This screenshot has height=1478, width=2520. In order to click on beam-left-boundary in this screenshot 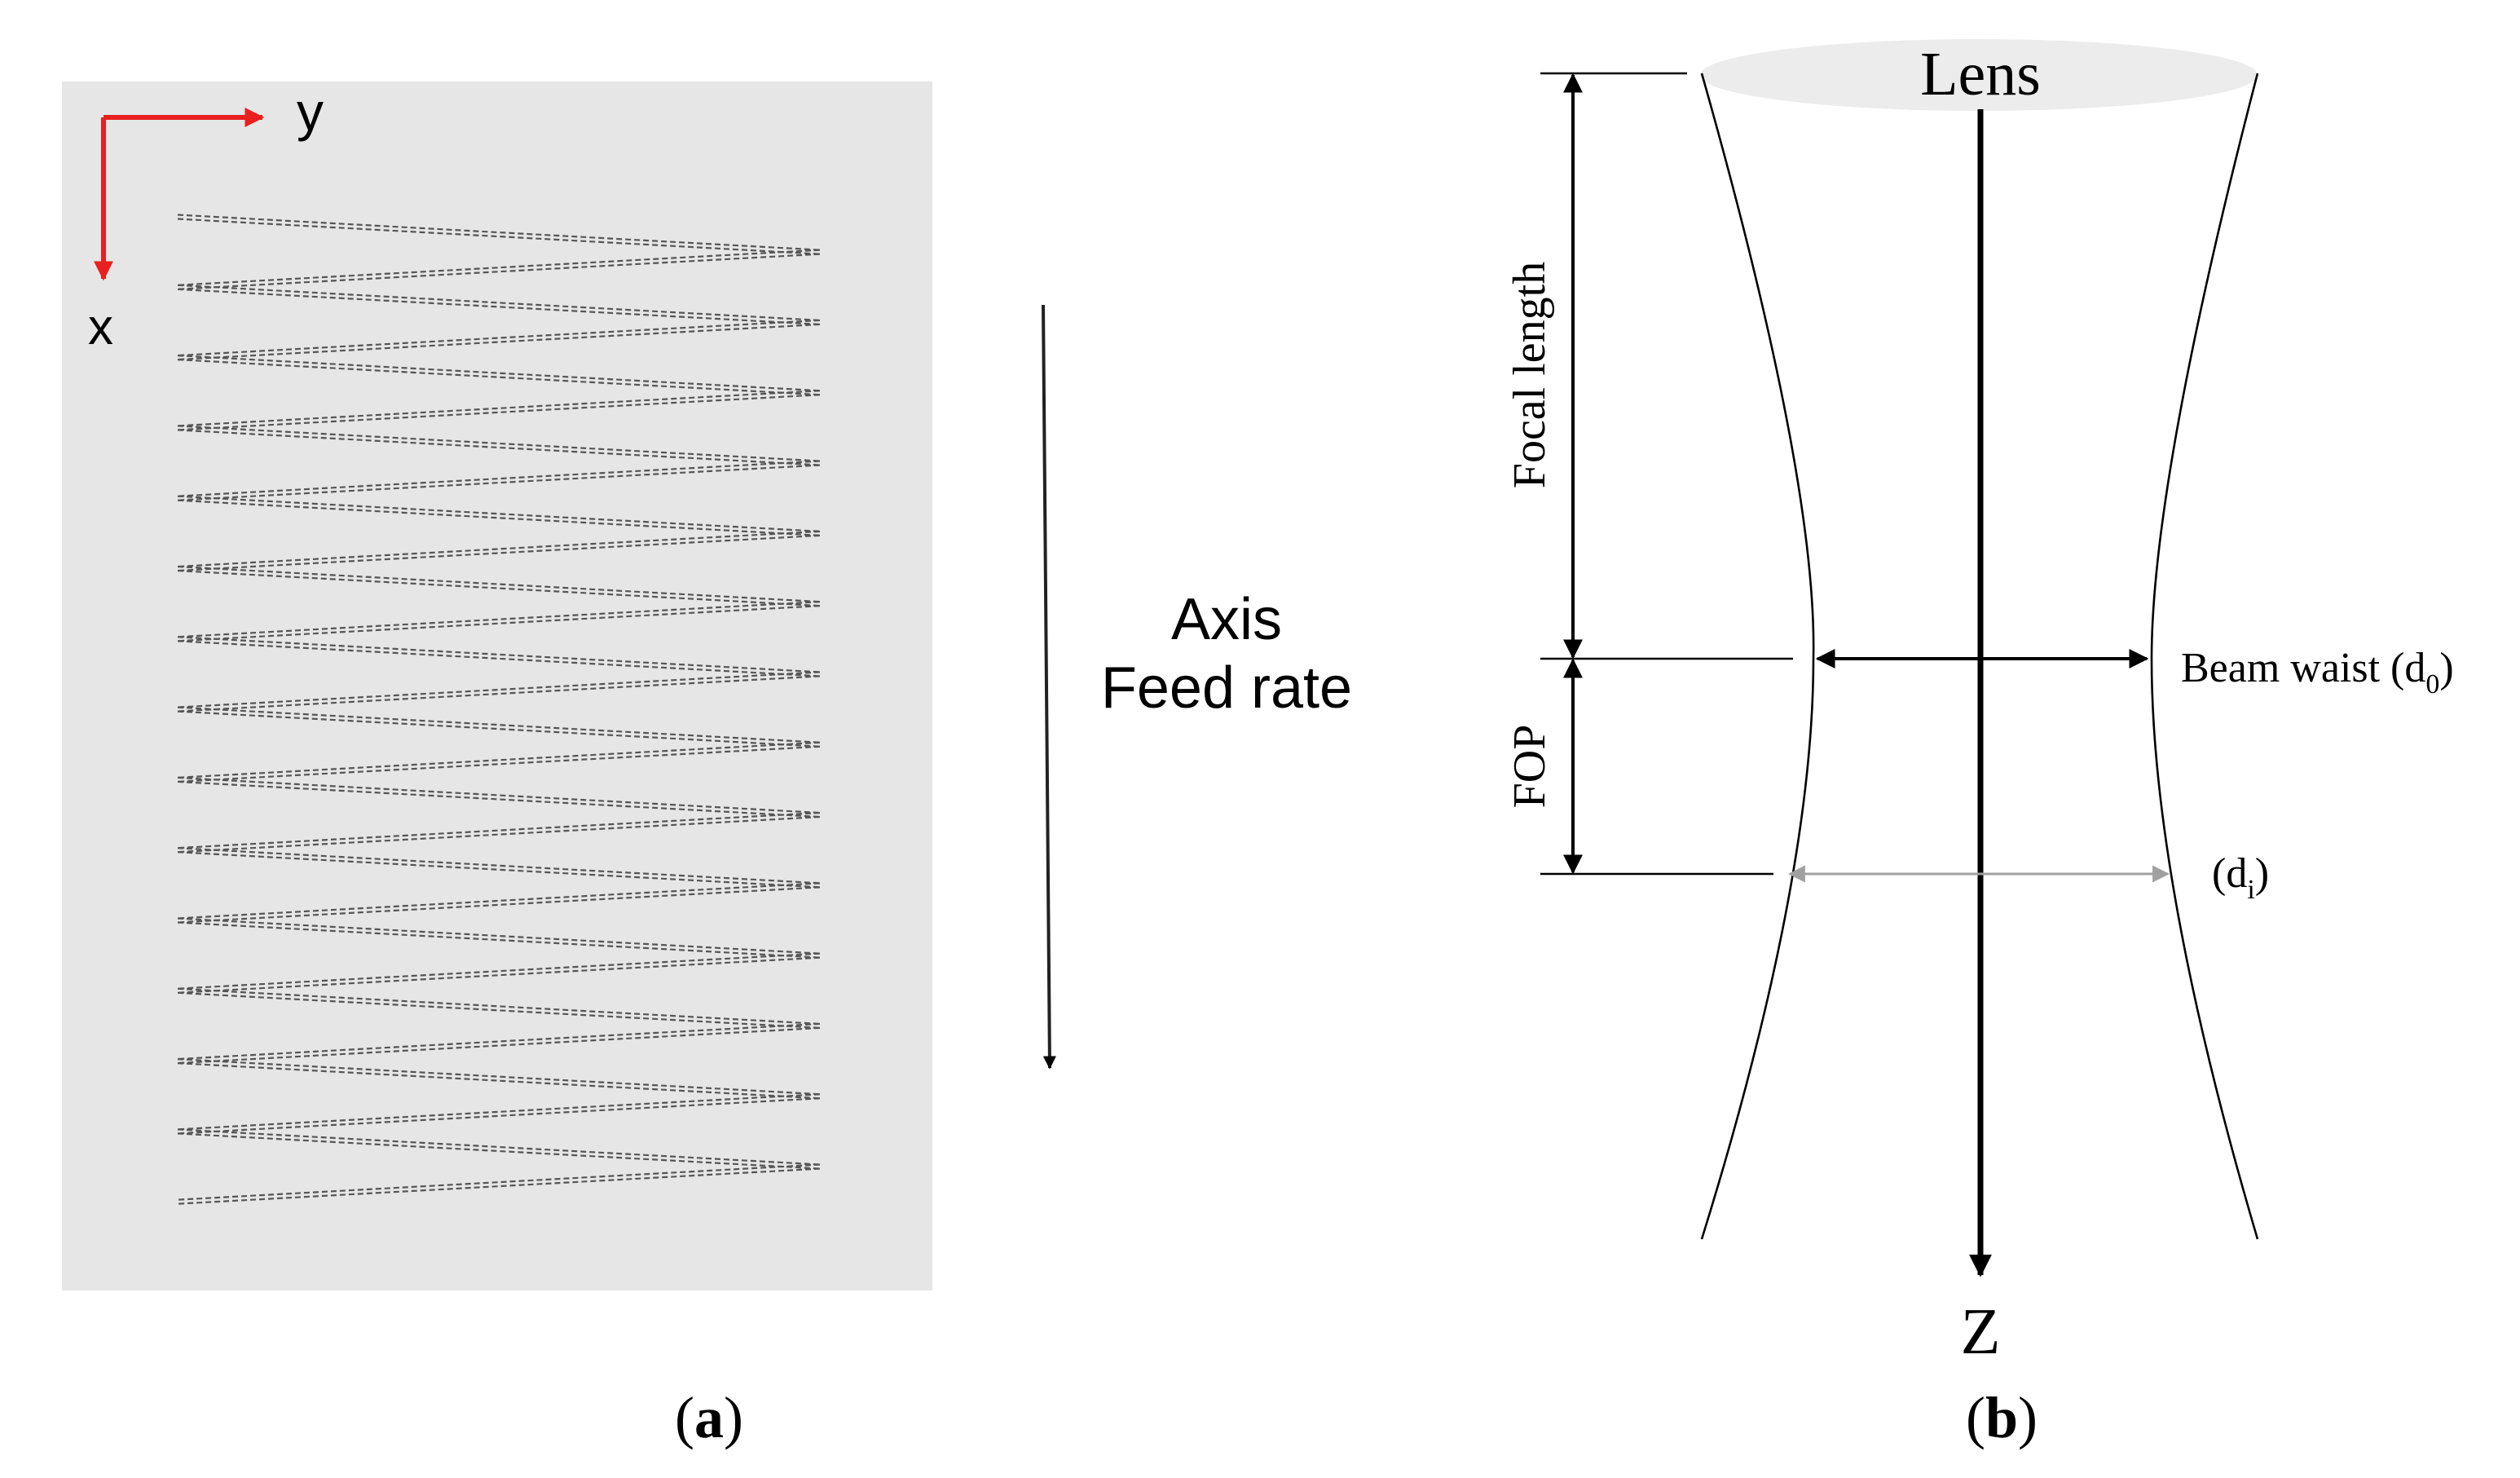, I will do `click(1757, 656)`.